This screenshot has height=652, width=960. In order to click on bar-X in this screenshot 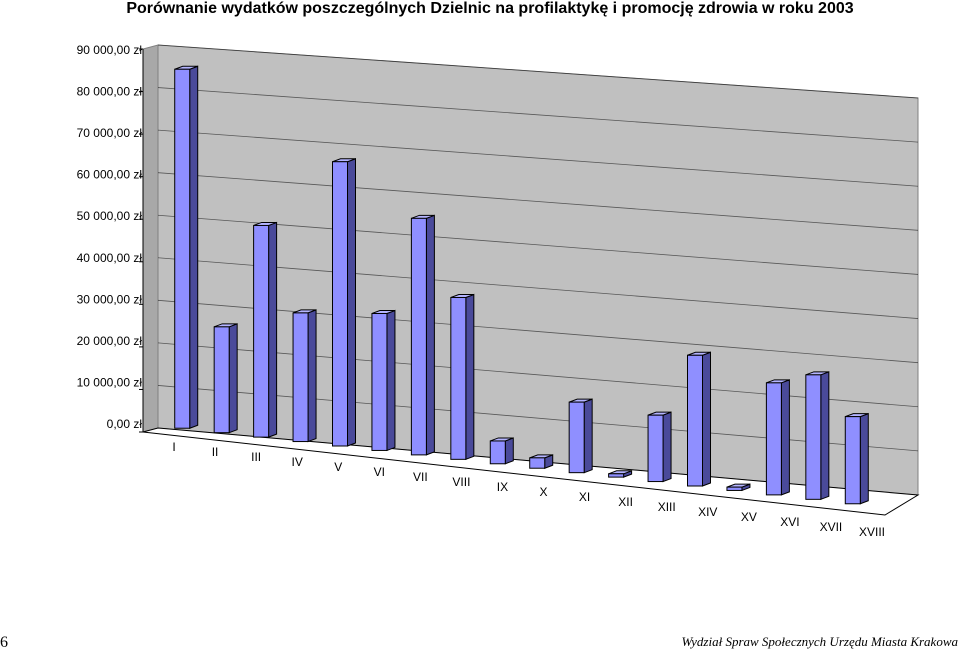, I will do `click(541, 461)`.